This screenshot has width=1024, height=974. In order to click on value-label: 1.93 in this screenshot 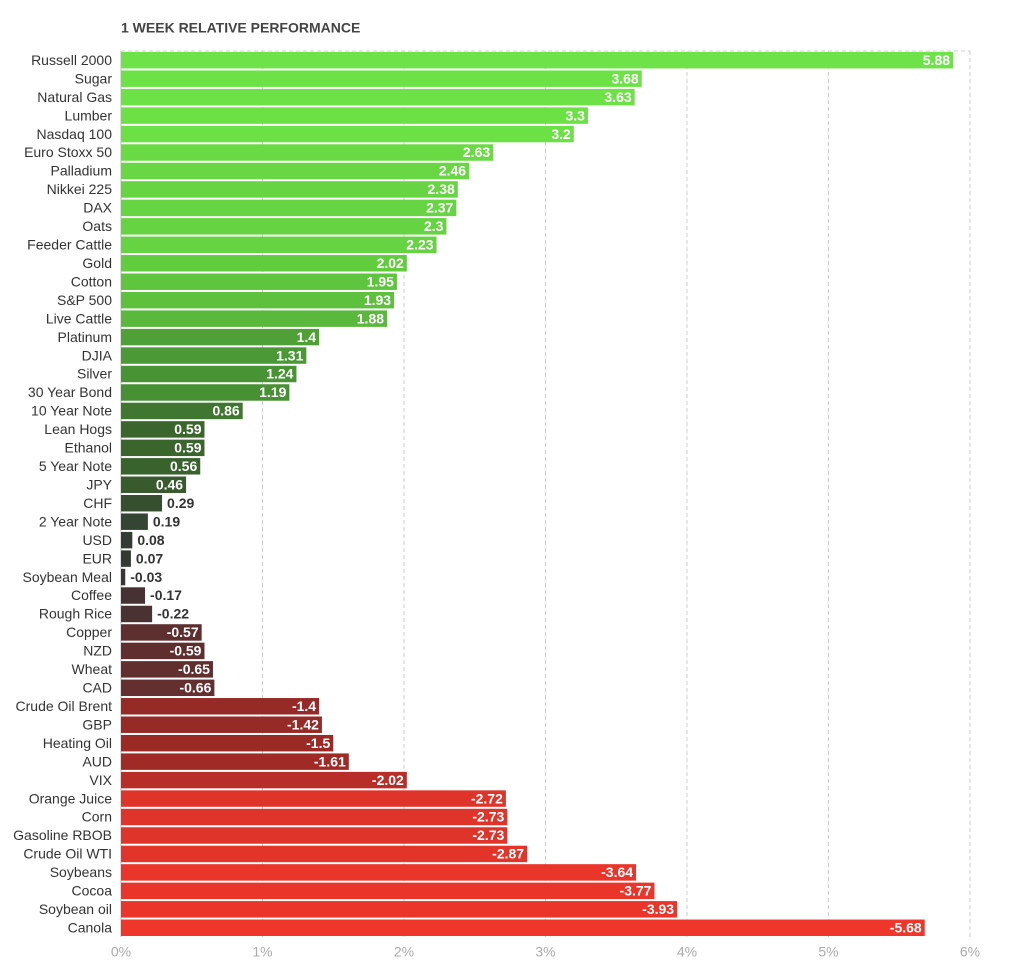, I will do `click(377, 300)`.